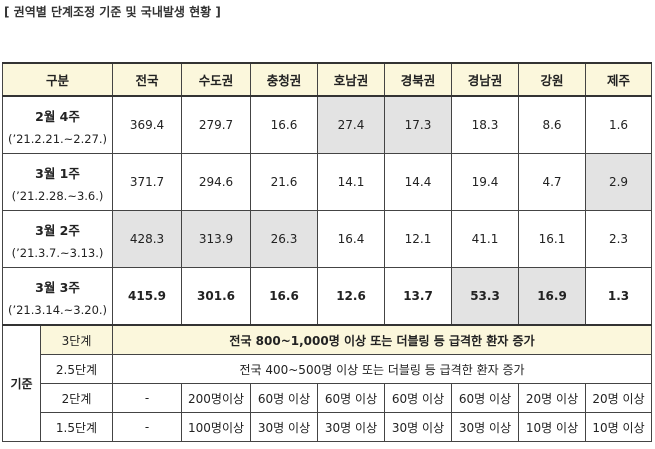  I want to click on week-value: 14.1, so click(351, 182).